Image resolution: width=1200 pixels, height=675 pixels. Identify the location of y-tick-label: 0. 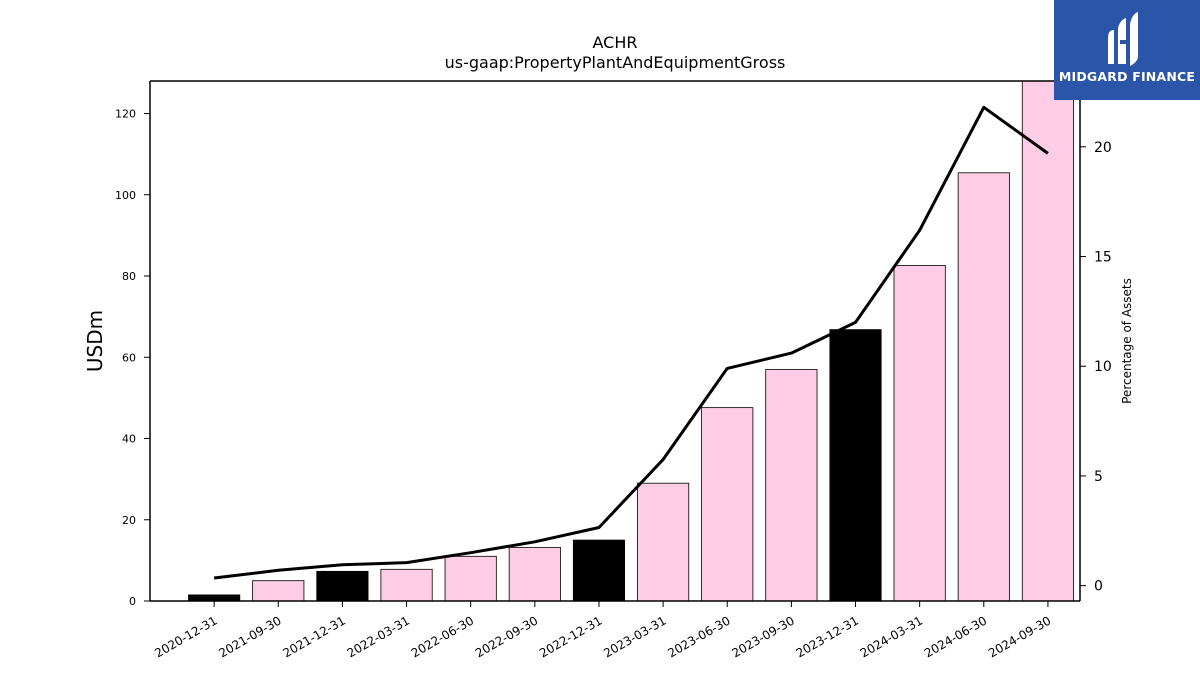
(132, 601).